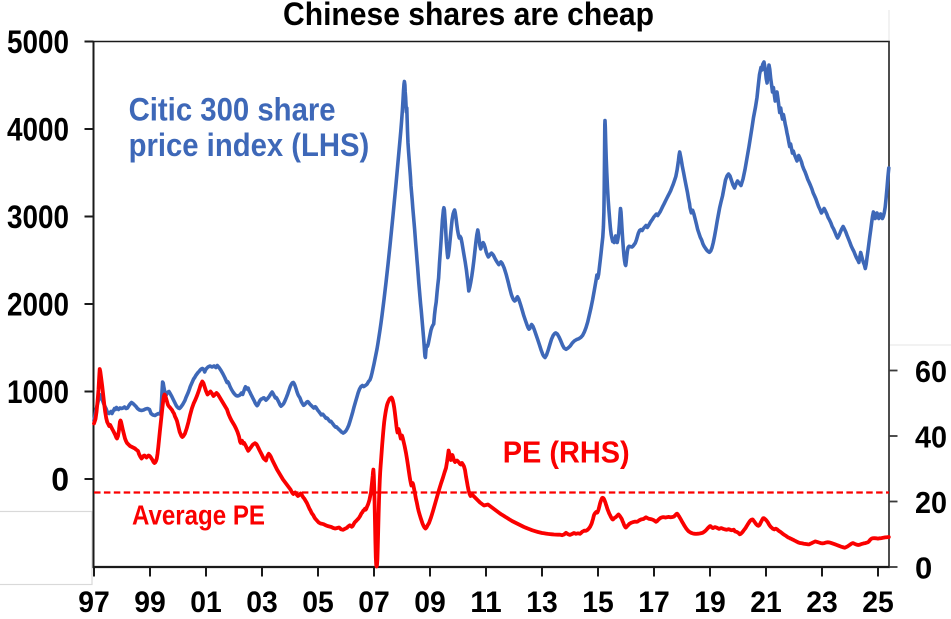  I want to click on svg-text: 40, so click(931, 437).